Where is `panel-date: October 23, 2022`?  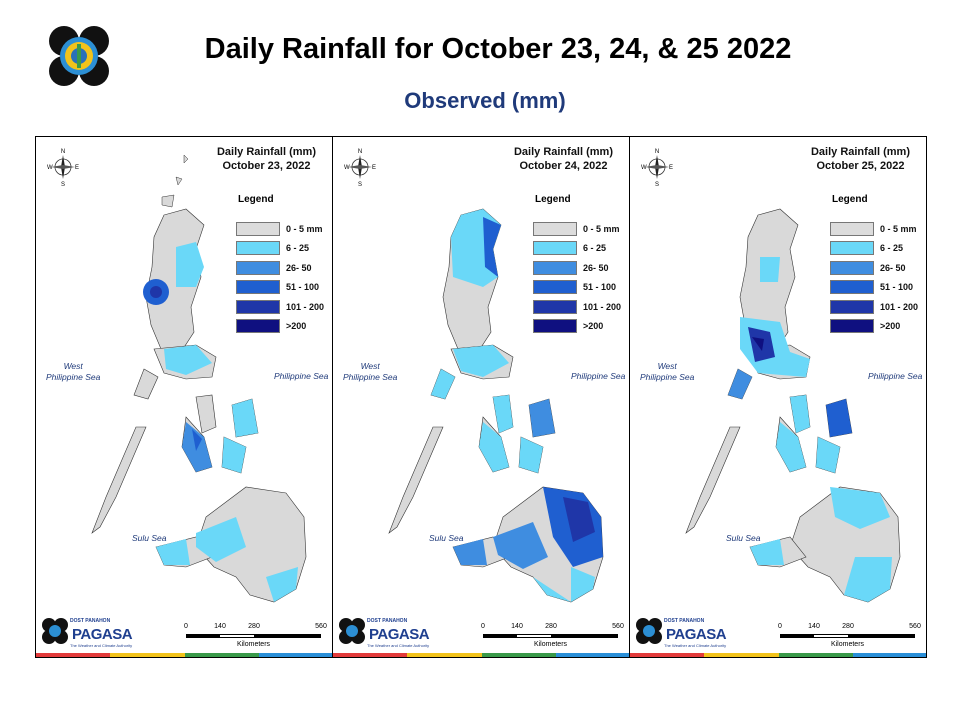 panel-date: October 23, 2022 is located at coordinates (266, 166).